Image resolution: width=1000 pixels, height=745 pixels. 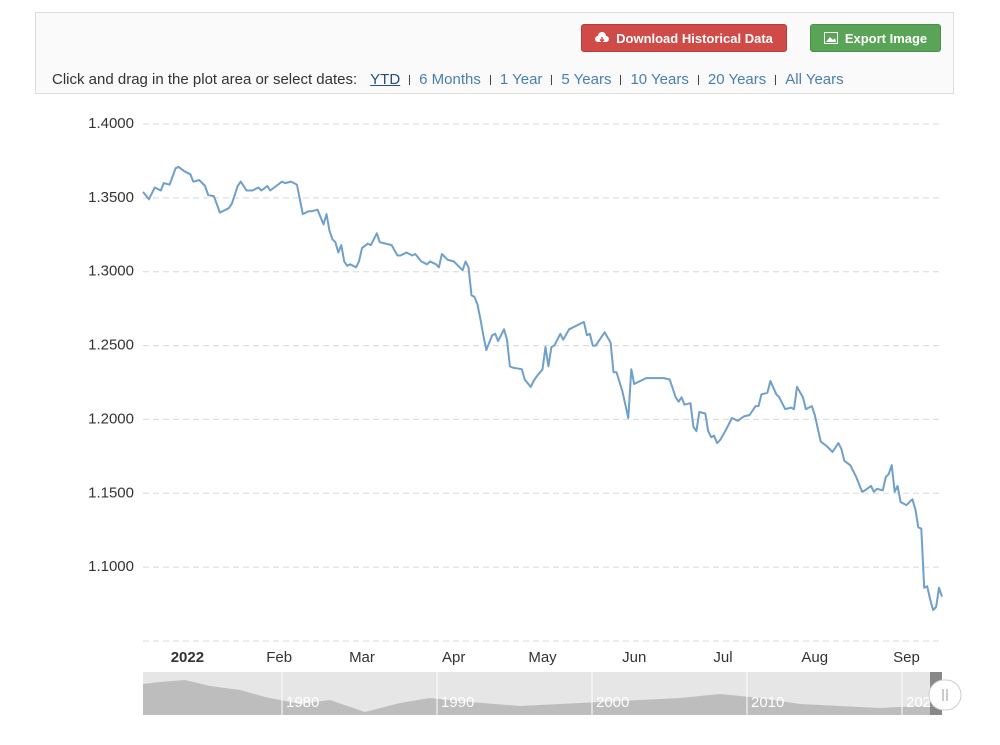 What do you see at coordinates (111, 123) in the screenshot?
I see `y-tick-label: 1.4000` at bounding box center [111, 123].